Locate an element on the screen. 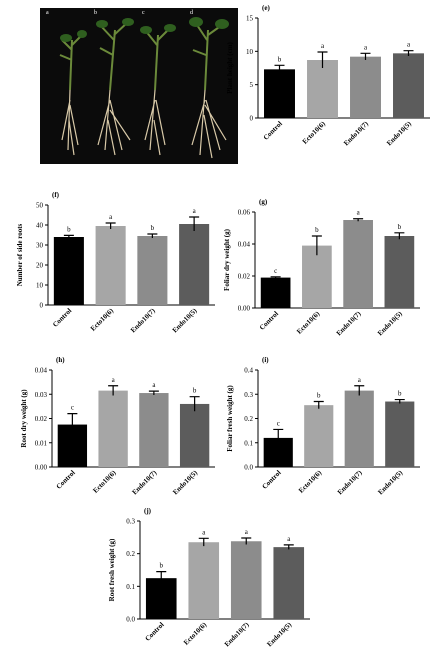 This screenshot has height=659, width=445. photo-label: a is located at coordinates (47, 13).